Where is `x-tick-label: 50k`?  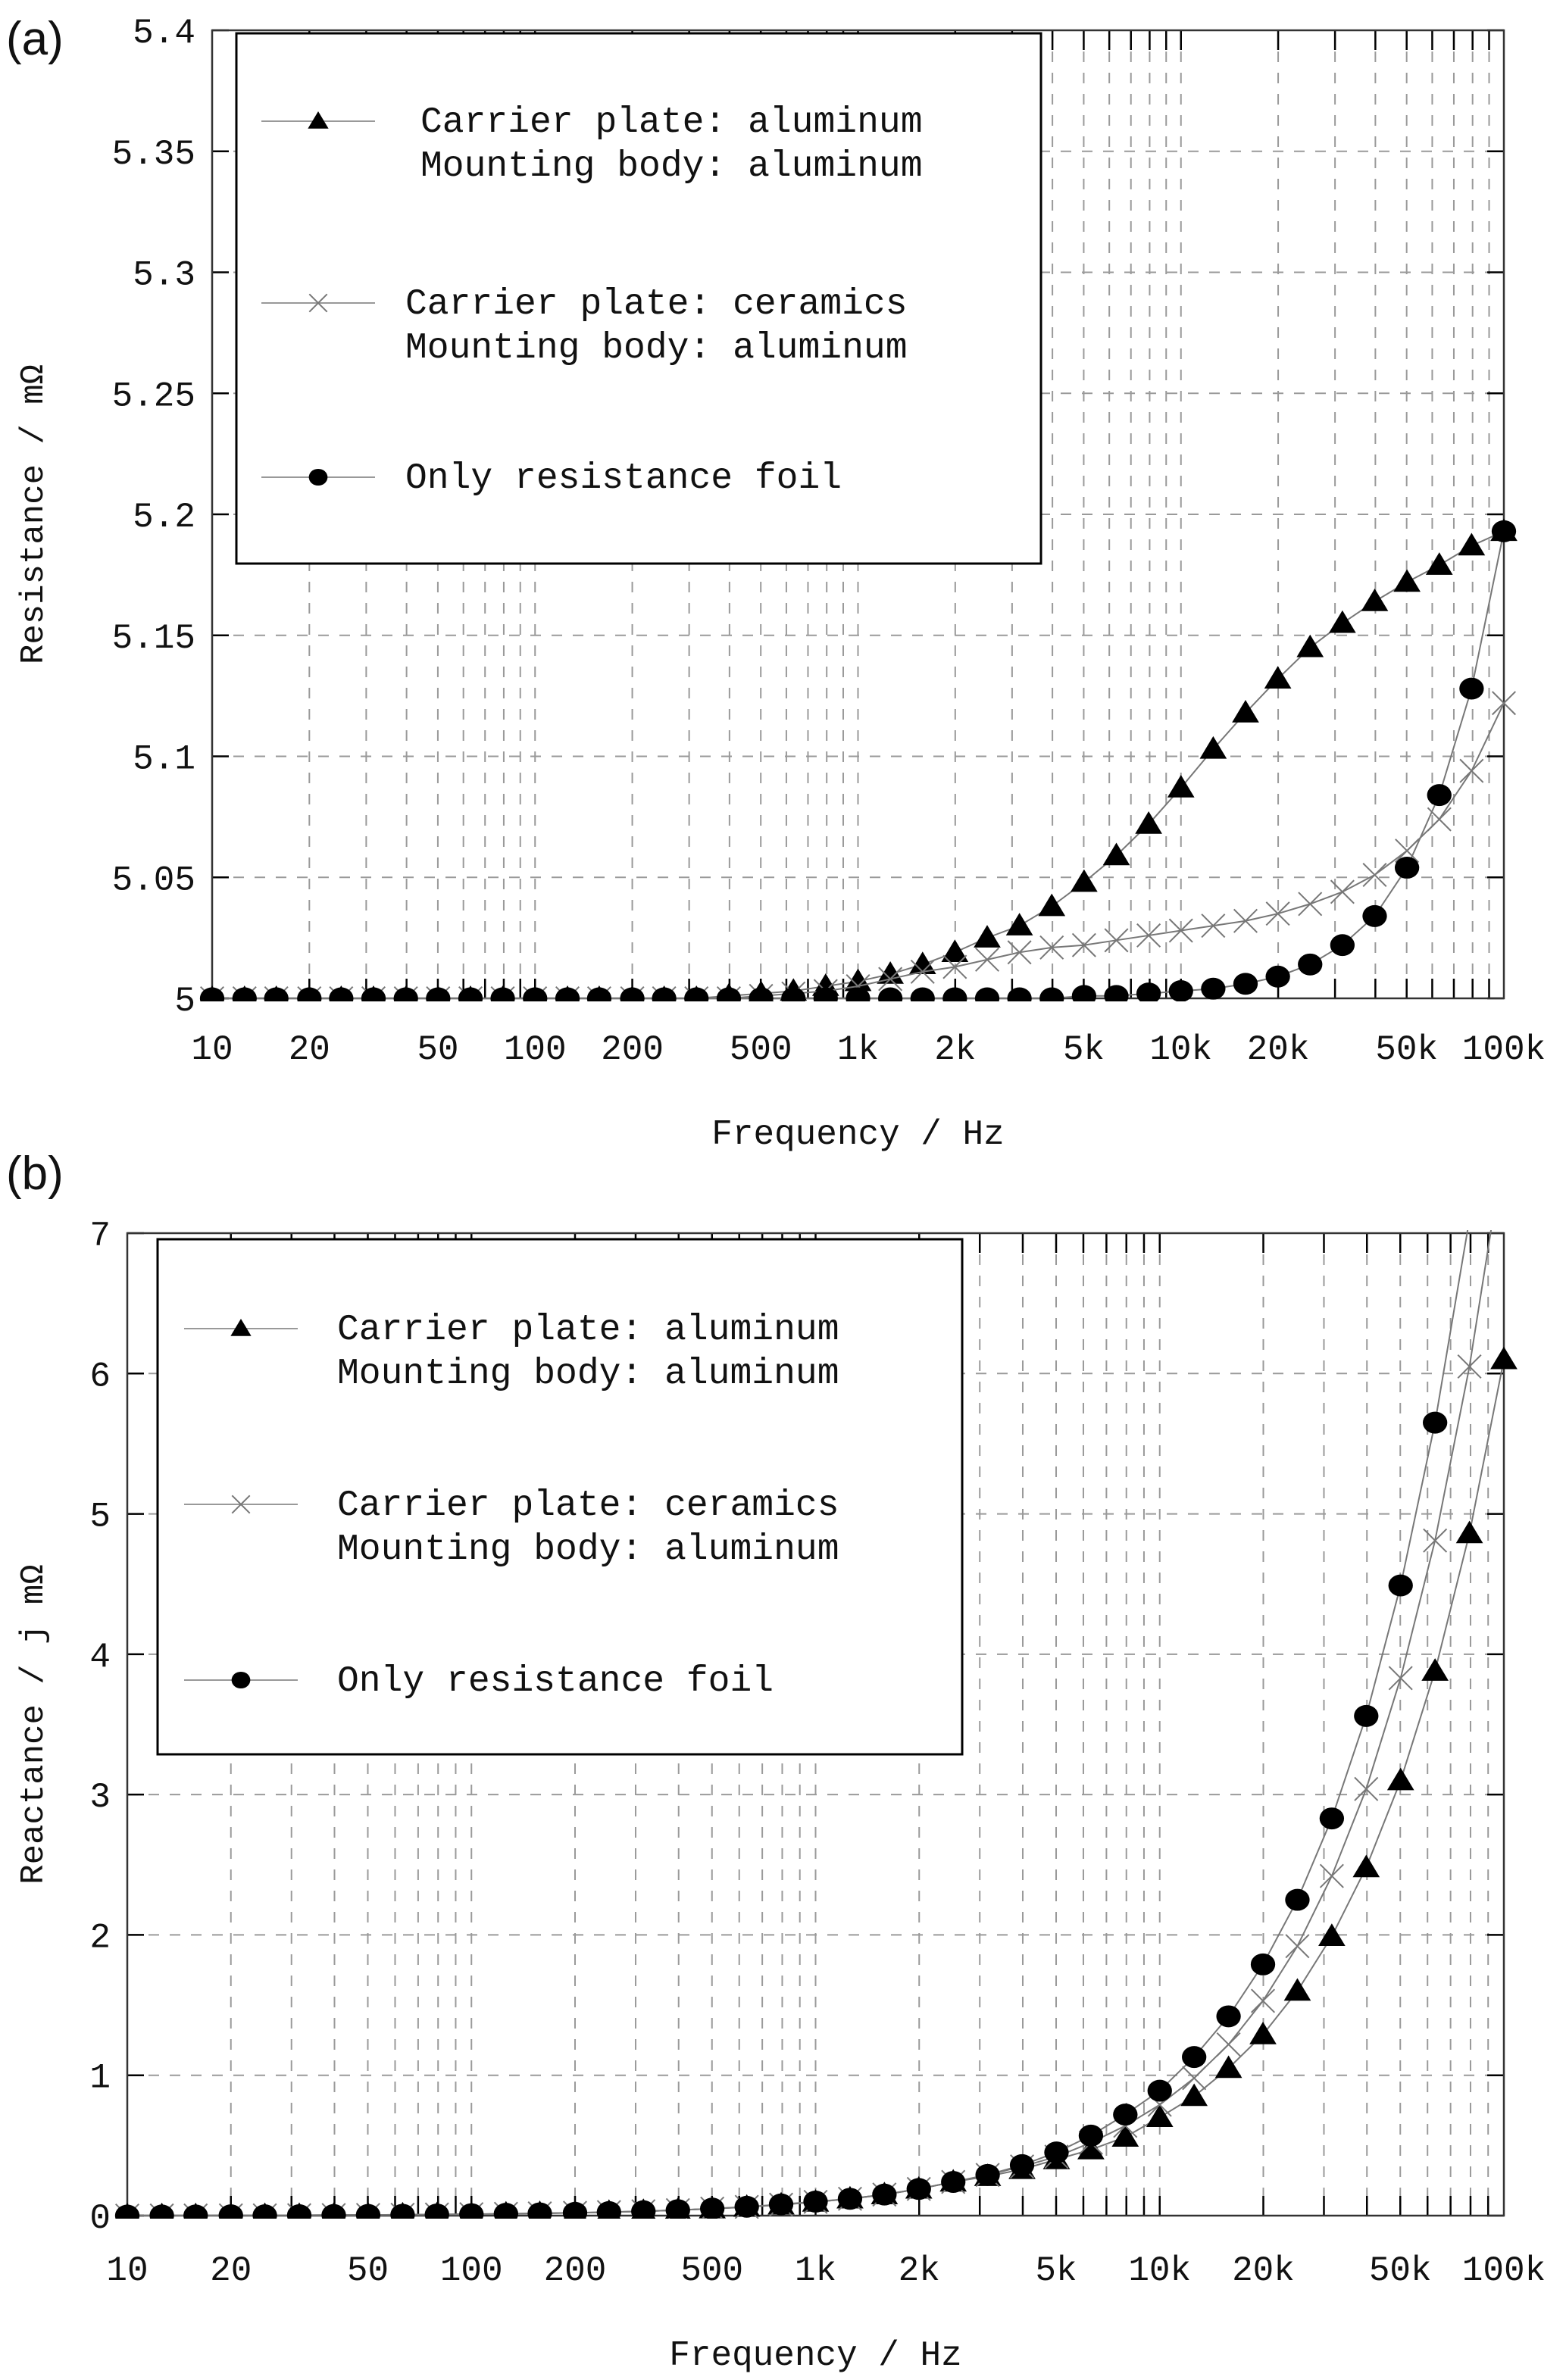
x-tick-label: 50k is located at coordinates (1406, 1050).